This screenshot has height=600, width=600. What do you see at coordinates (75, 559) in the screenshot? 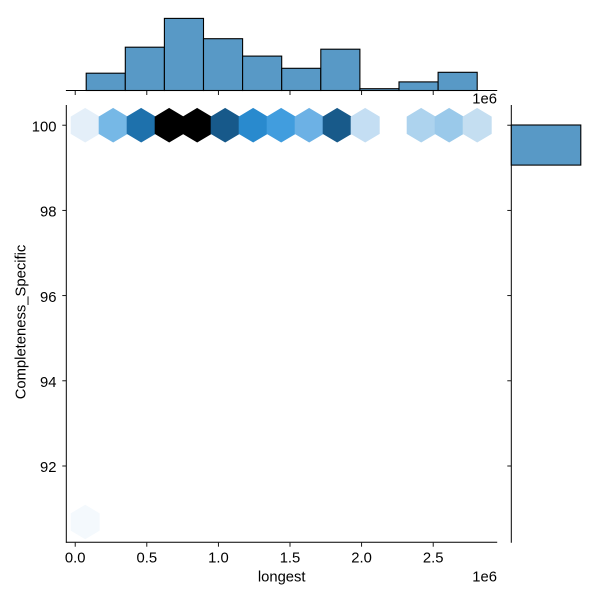
I see `svg-text: 0.0` at bounding box center [75, 559].